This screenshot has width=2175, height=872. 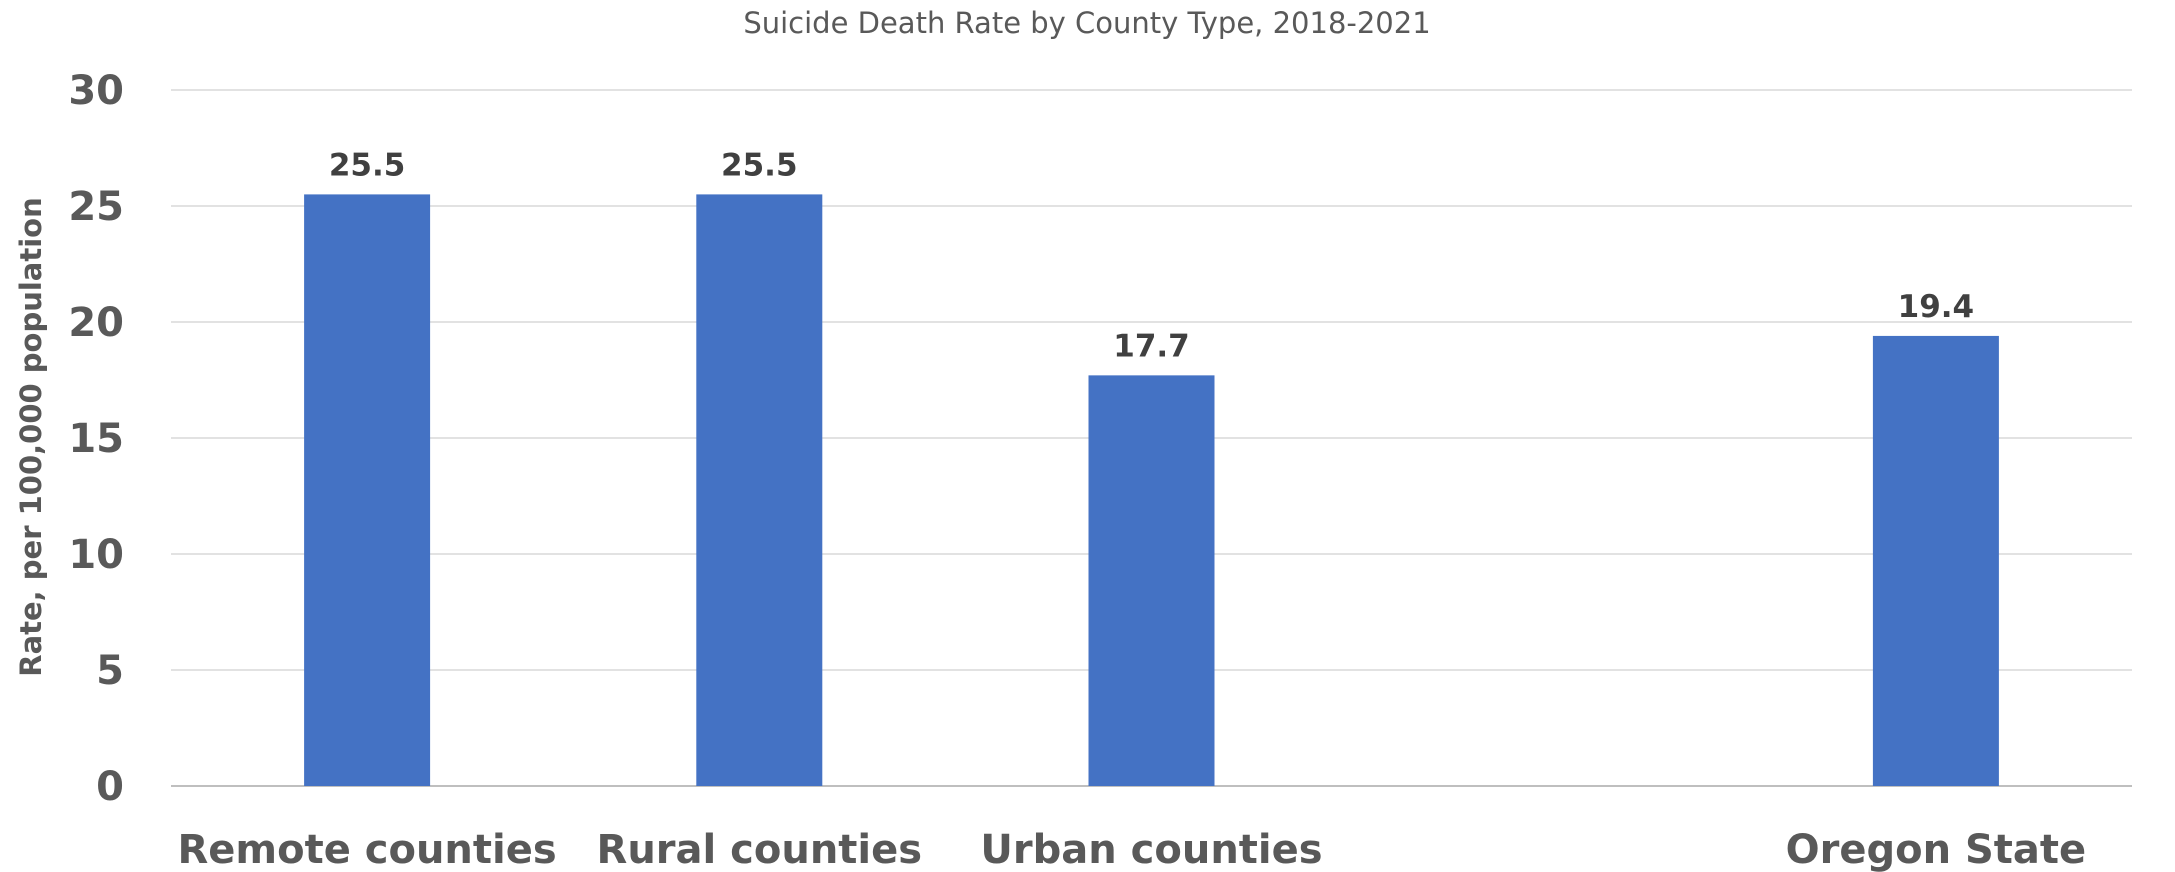 What do you see at coordinates (110, 787) in the screenshot?
I see `y-tick-label: 0` at bounding box center [110, 787].